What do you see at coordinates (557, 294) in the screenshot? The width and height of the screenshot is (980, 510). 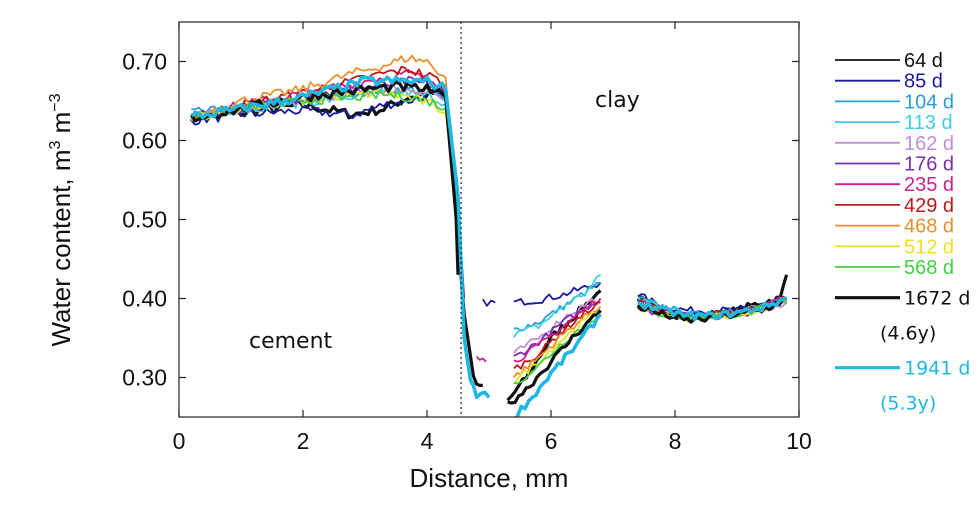 I see `series-line-85d-gap2` at bounding box center [557, 294].